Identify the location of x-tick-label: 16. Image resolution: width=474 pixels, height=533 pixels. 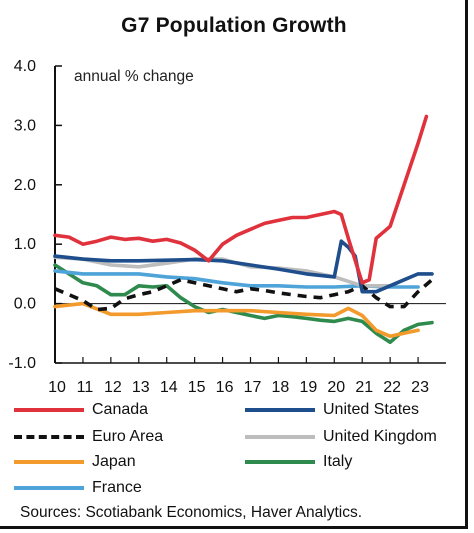
(225, 387).